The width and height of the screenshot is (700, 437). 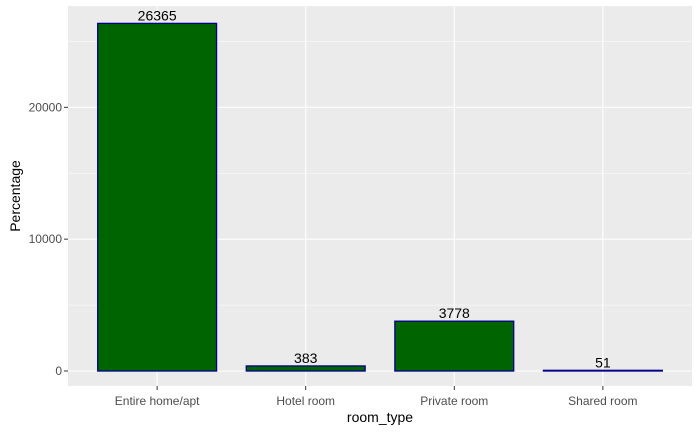 I want to click on x-axis-title: room_type, so click(x=380, y=417).